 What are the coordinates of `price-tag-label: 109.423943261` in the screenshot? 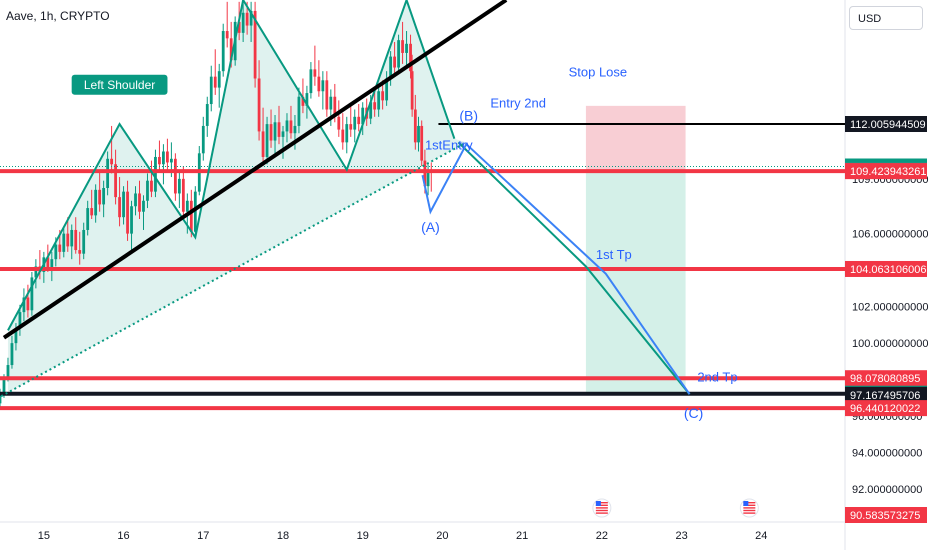 It's located at (888, 172).